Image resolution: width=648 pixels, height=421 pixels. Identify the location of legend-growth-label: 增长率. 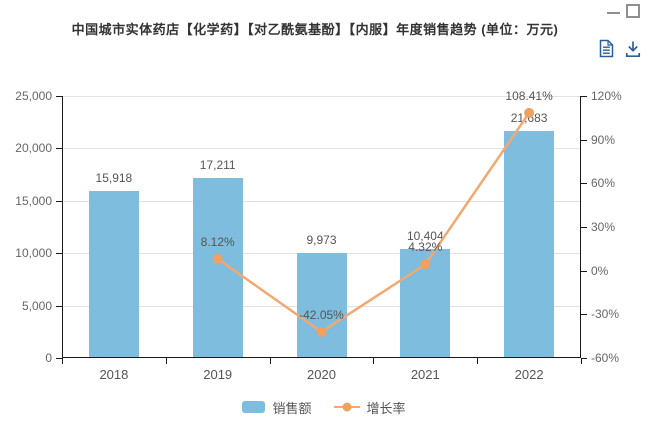
(386, 408).